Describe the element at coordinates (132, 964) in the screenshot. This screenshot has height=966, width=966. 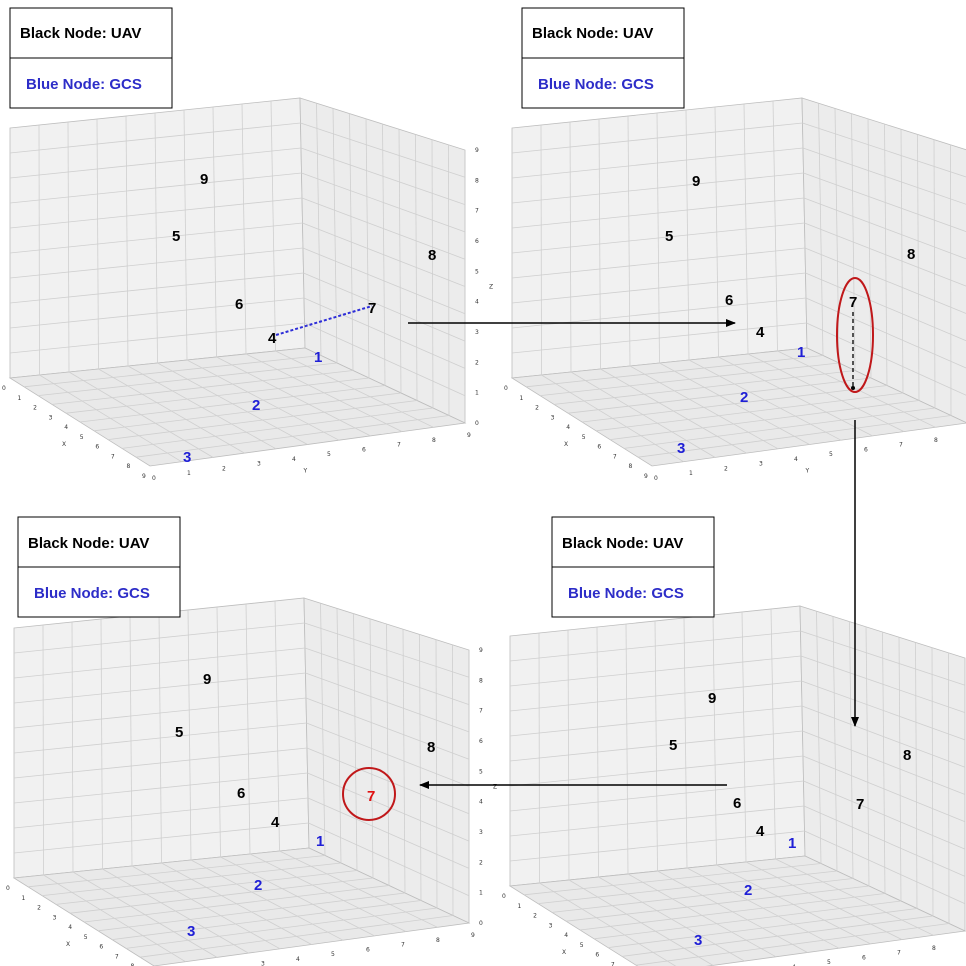
I see `x-tick-label: 8` at that location.